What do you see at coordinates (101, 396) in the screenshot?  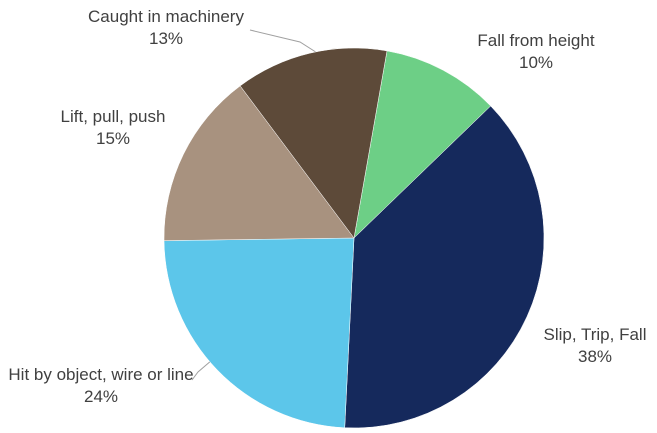 I see `label-value: 24%` at bounding box center [101, 396].